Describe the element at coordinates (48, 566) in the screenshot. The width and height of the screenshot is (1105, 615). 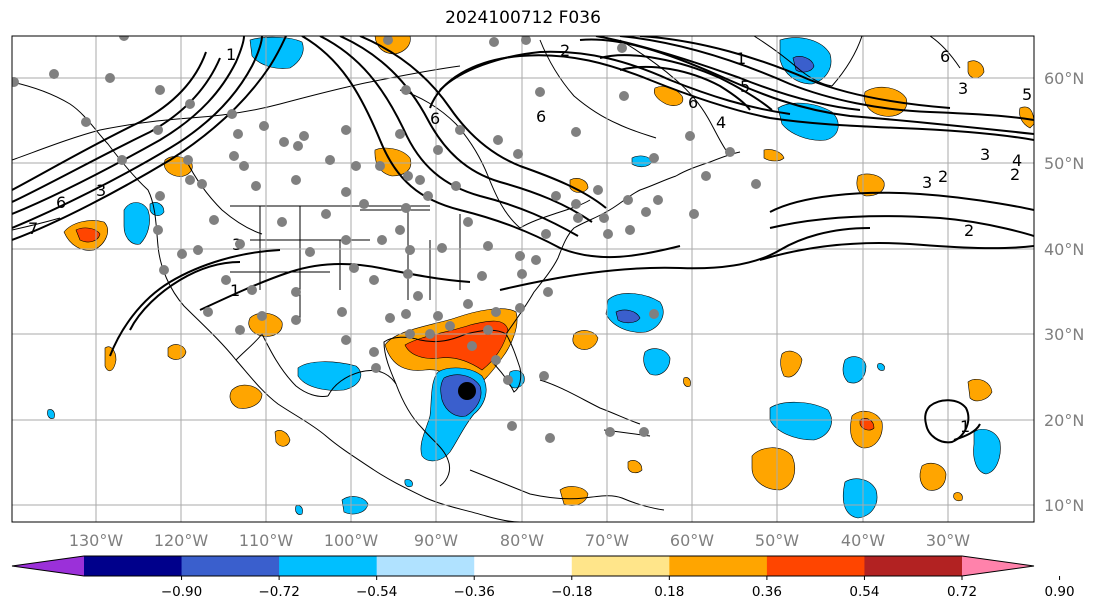
I see `colorbar-extend-low` at that location.